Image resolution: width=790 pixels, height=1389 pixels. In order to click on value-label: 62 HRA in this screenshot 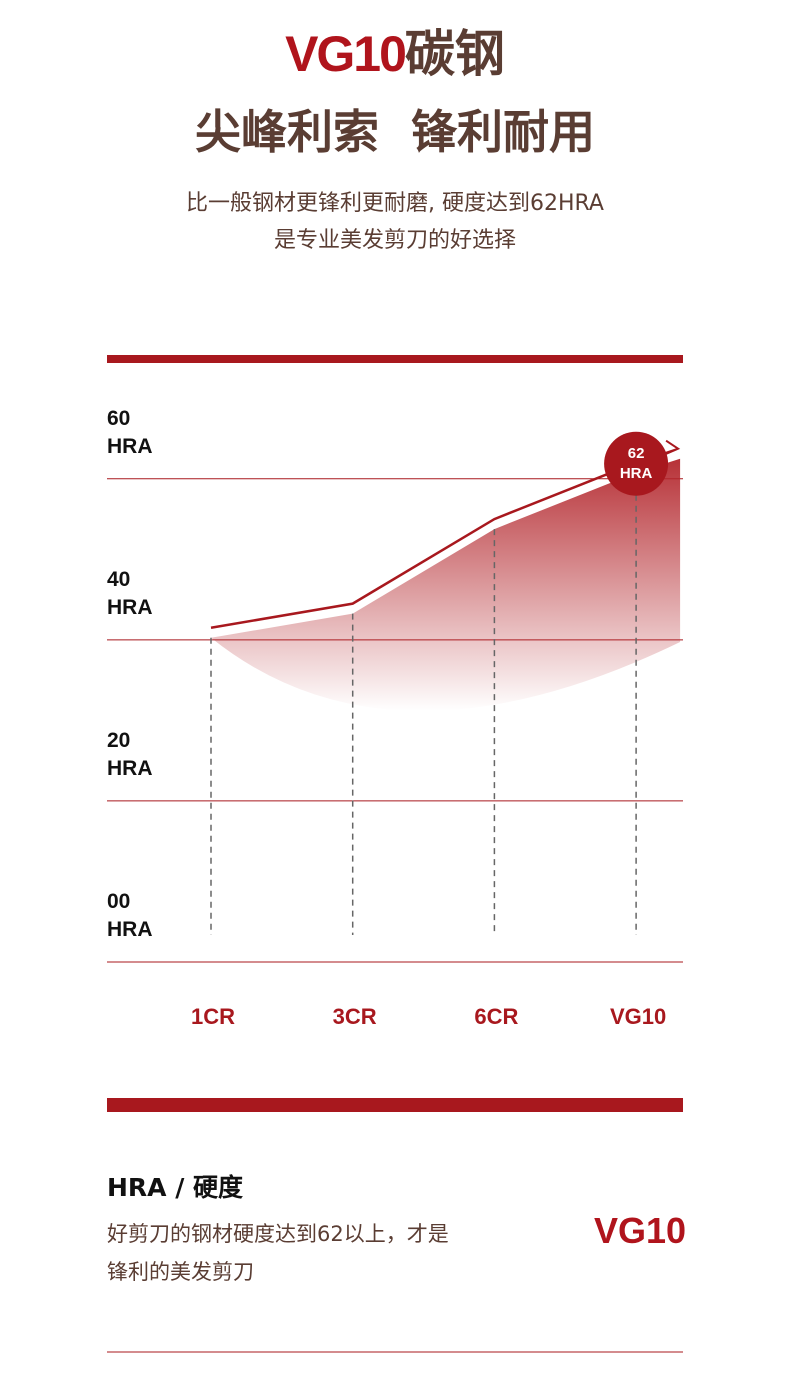, I will do `click(636, 463)`.